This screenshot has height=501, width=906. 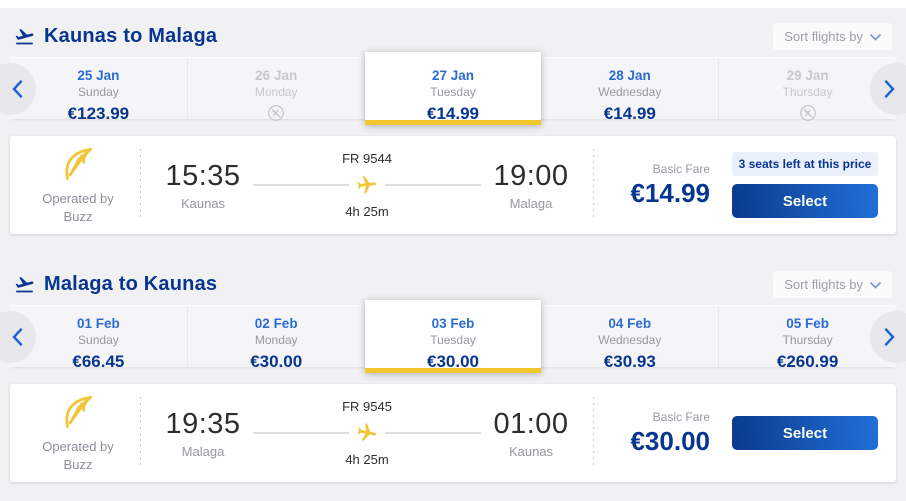 I want to click on date-price: €260.99, so click(x=807, y=361).